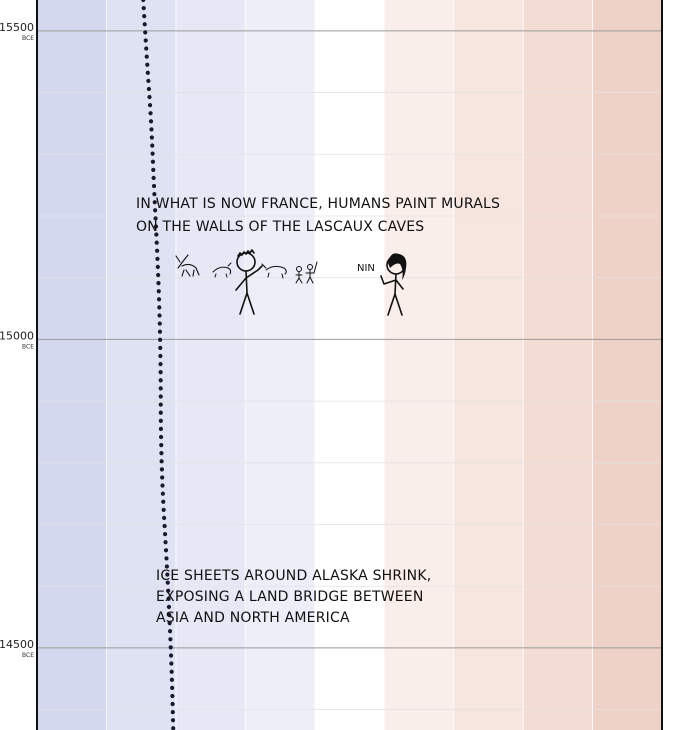 This screenshot has width=700, height=730. What do you see at coordinates (306, 272) in the screenshot?
I see `cave-people-drawing` at bounding box center [306, 272].